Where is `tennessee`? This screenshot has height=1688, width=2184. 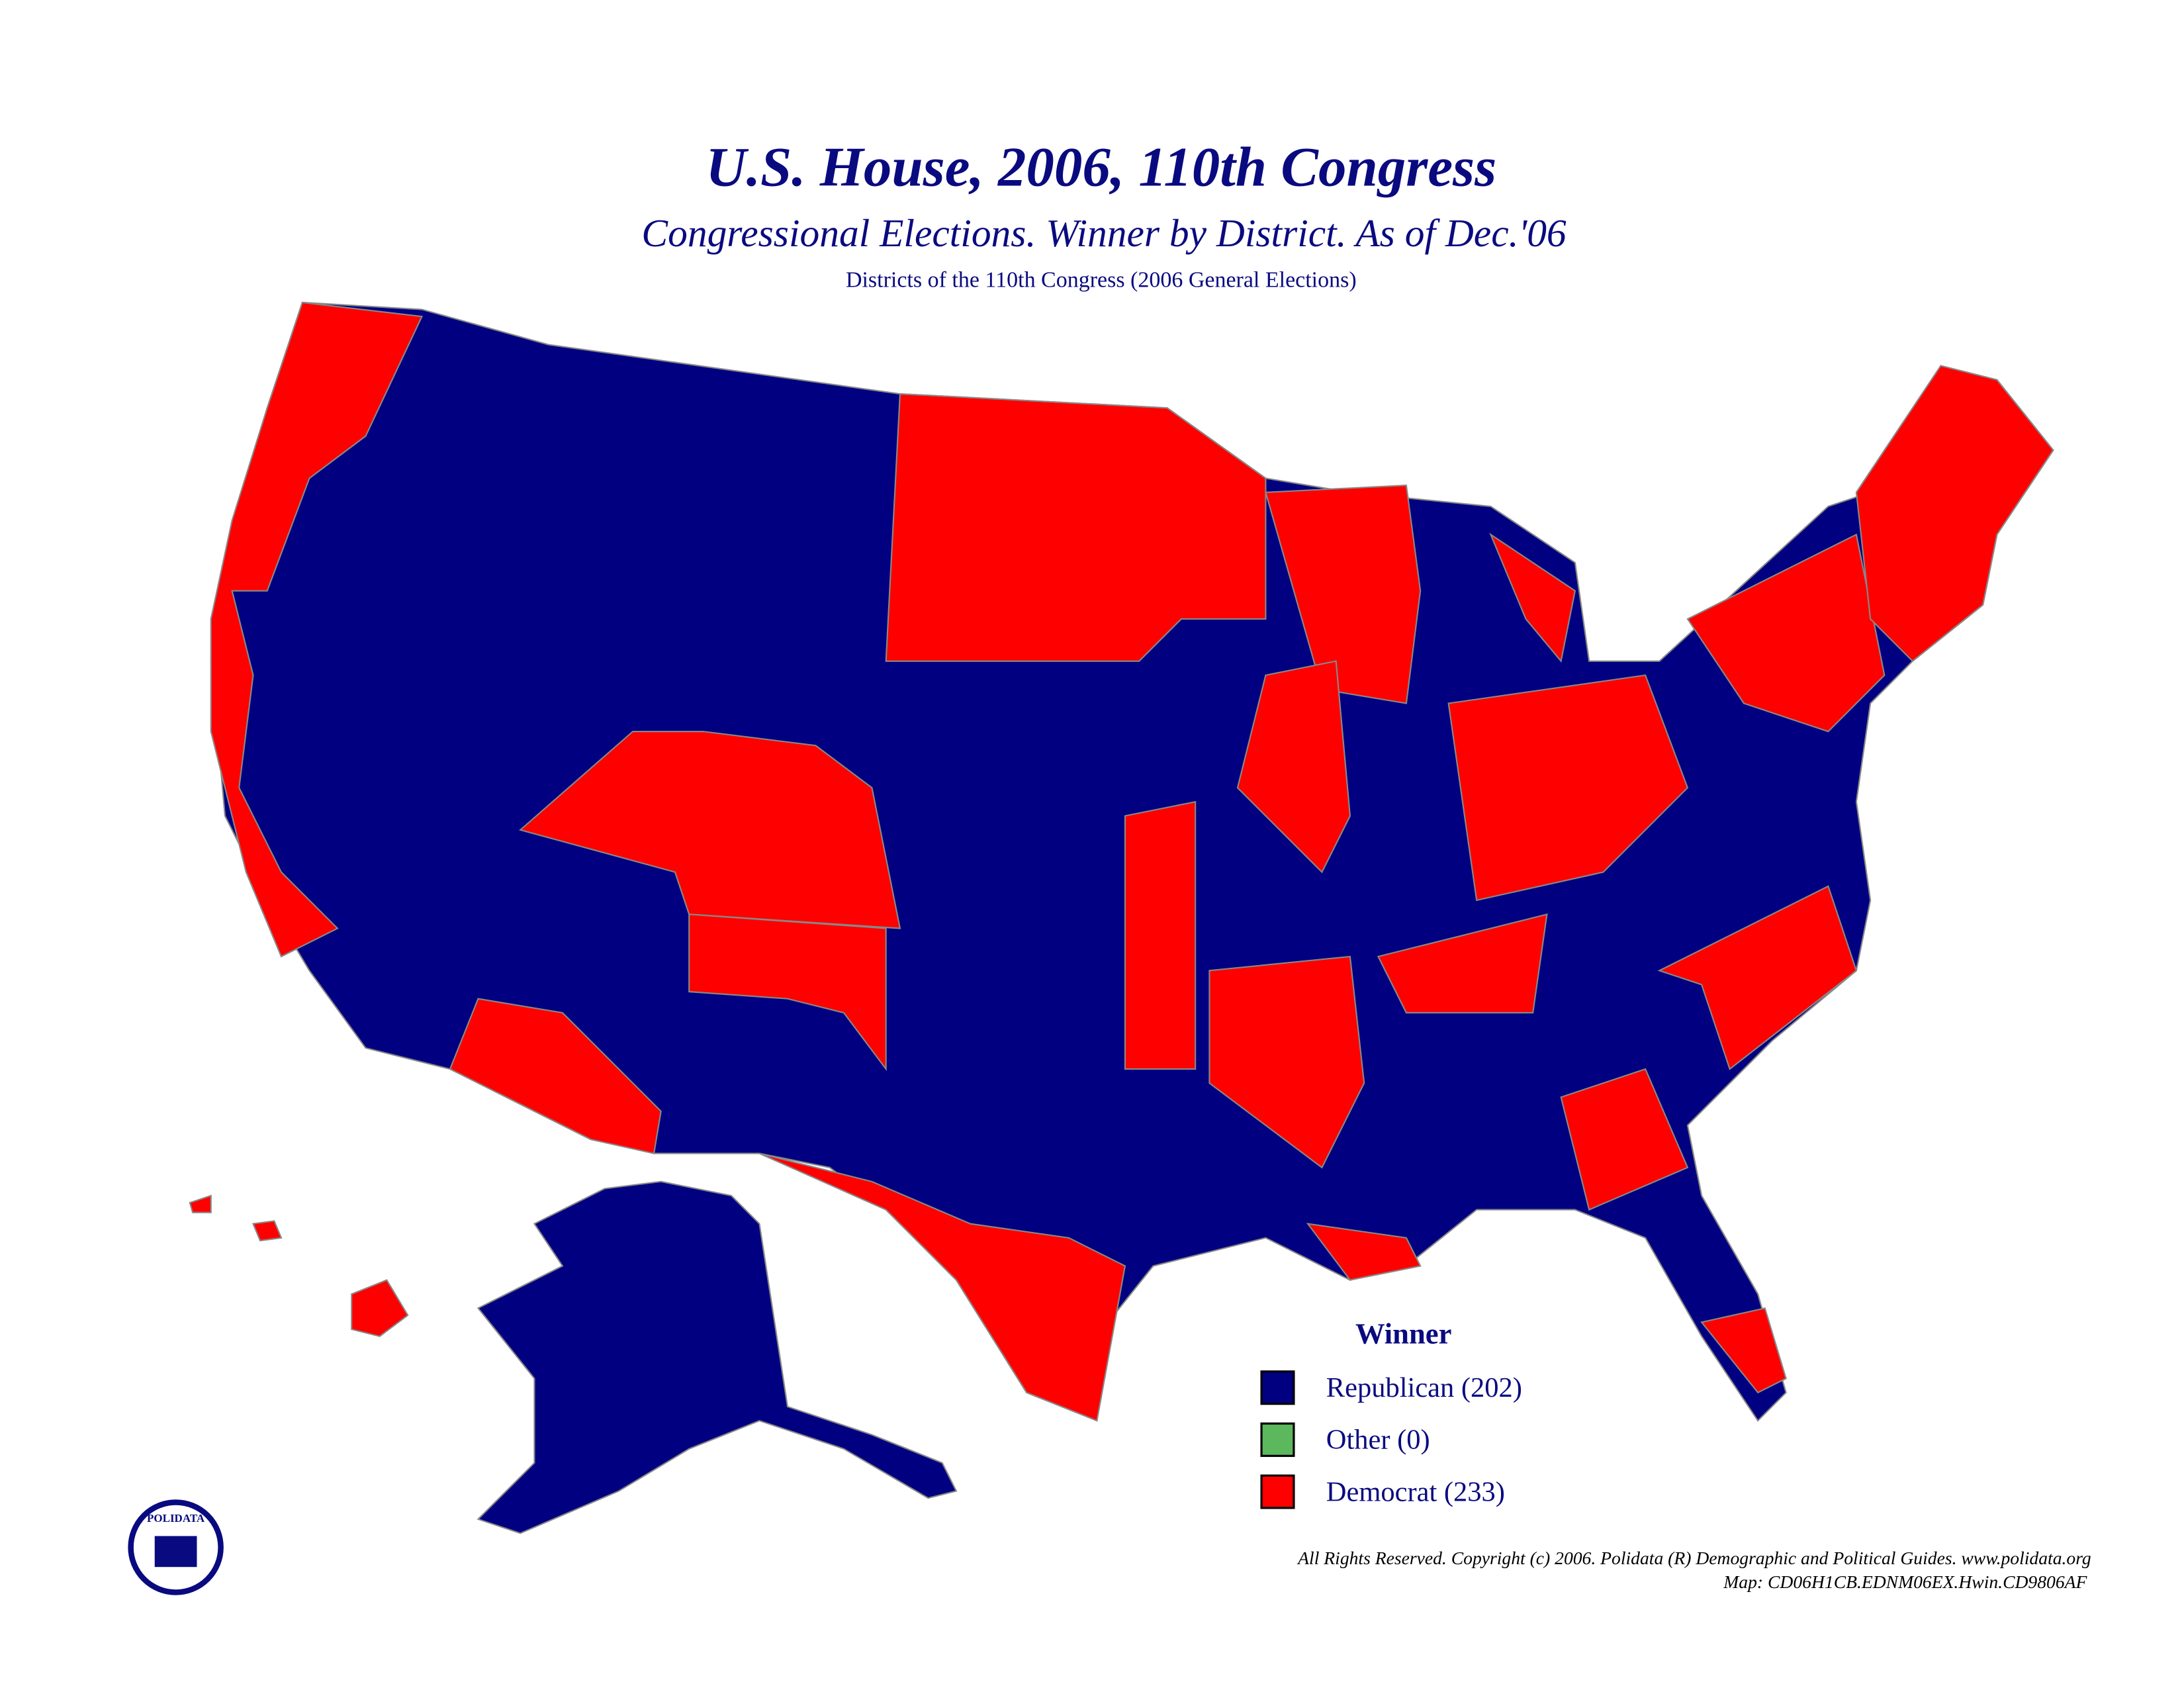 tennessee is located at coordinates (1462, 963).